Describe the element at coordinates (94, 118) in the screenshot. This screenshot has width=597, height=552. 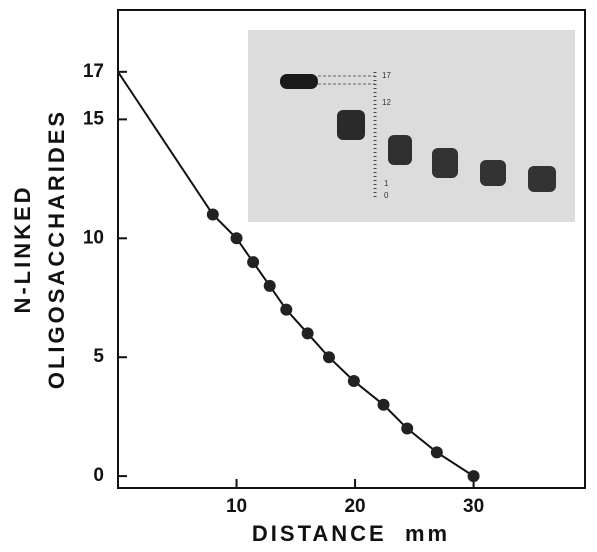
I see `y-tick-label: 15` at that location.